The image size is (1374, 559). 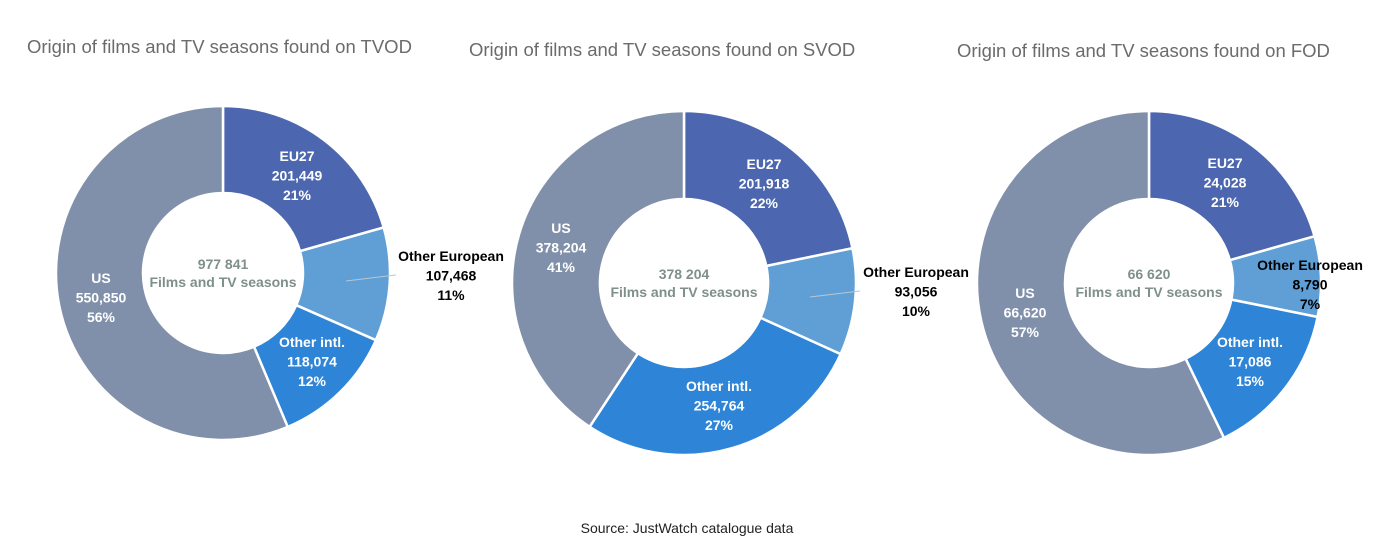 I want to click on data-label-fod-other-european: Other European 8,790 7%, so click(x=1310, y=284).